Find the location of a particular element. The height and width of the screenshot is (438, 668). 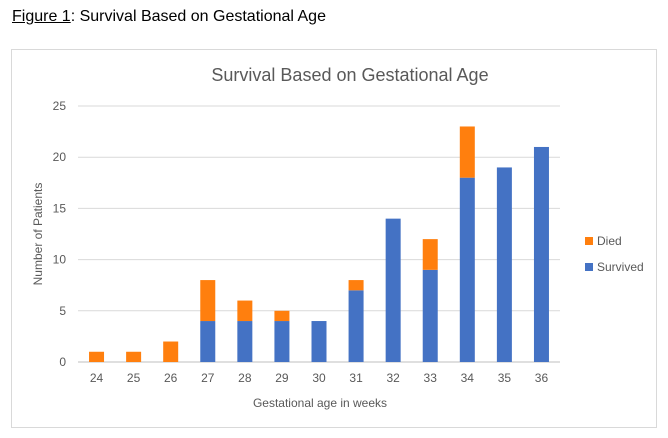

legend: Died Survived is located at coordinates (614, 254).